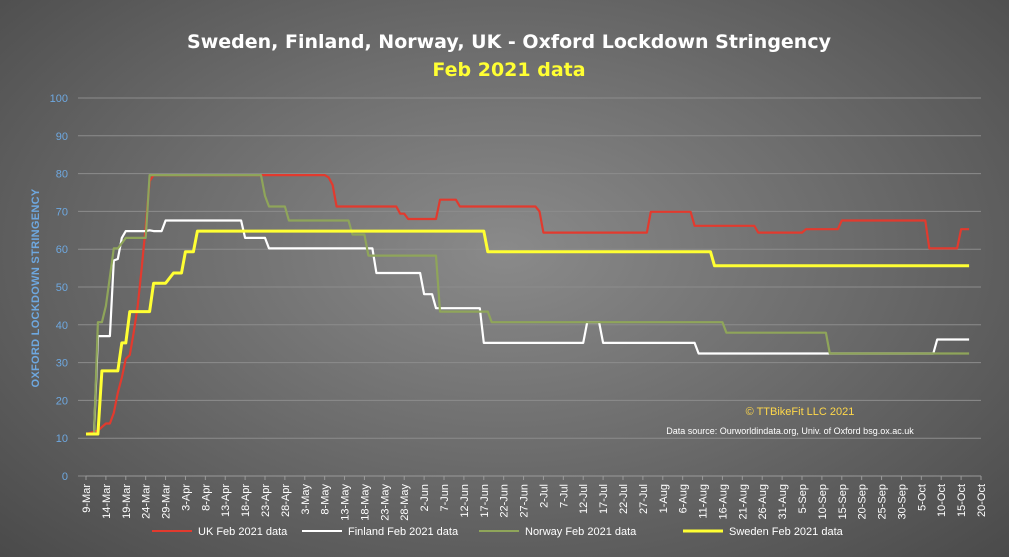 The width and height of the screenshot is (1009, 557). What do you see at coordinates (36, 287) in the screenshot?
I see `y-axis-label: OXFORD LOCKDOWN STRINGENCY` at bounding box center [36, 287].